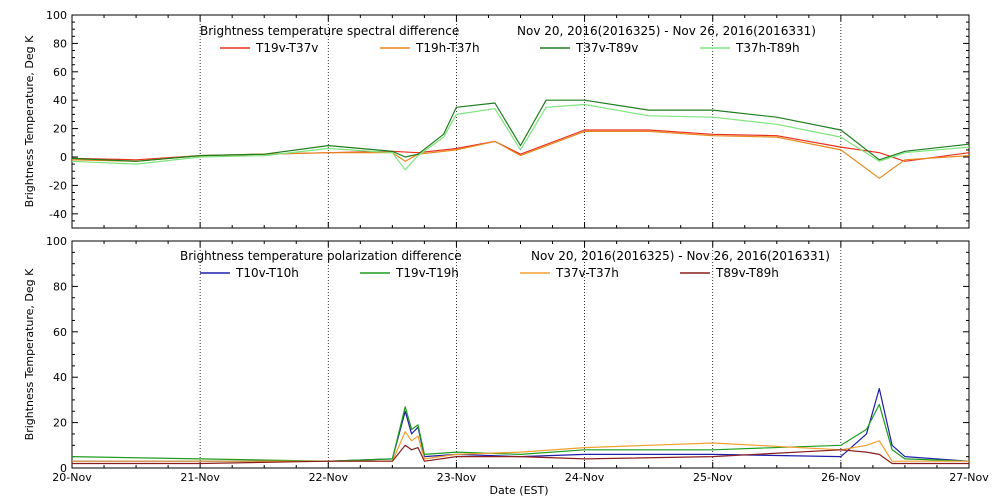  I want to click on series-line-t89v-t89h, so click(520, 454).